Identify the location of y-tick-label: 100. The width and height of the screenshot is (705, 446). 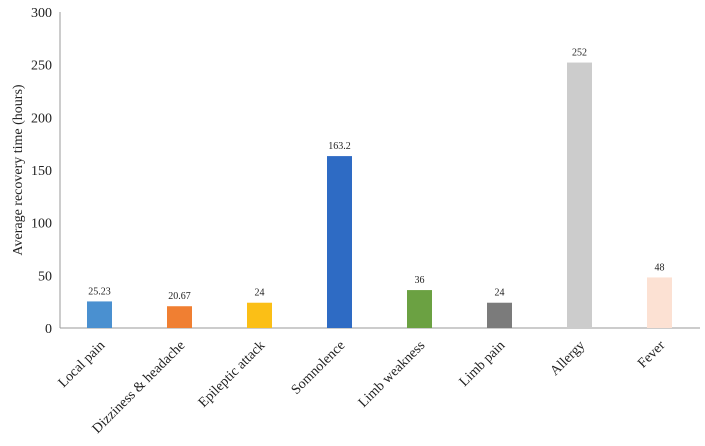
(41, 224).